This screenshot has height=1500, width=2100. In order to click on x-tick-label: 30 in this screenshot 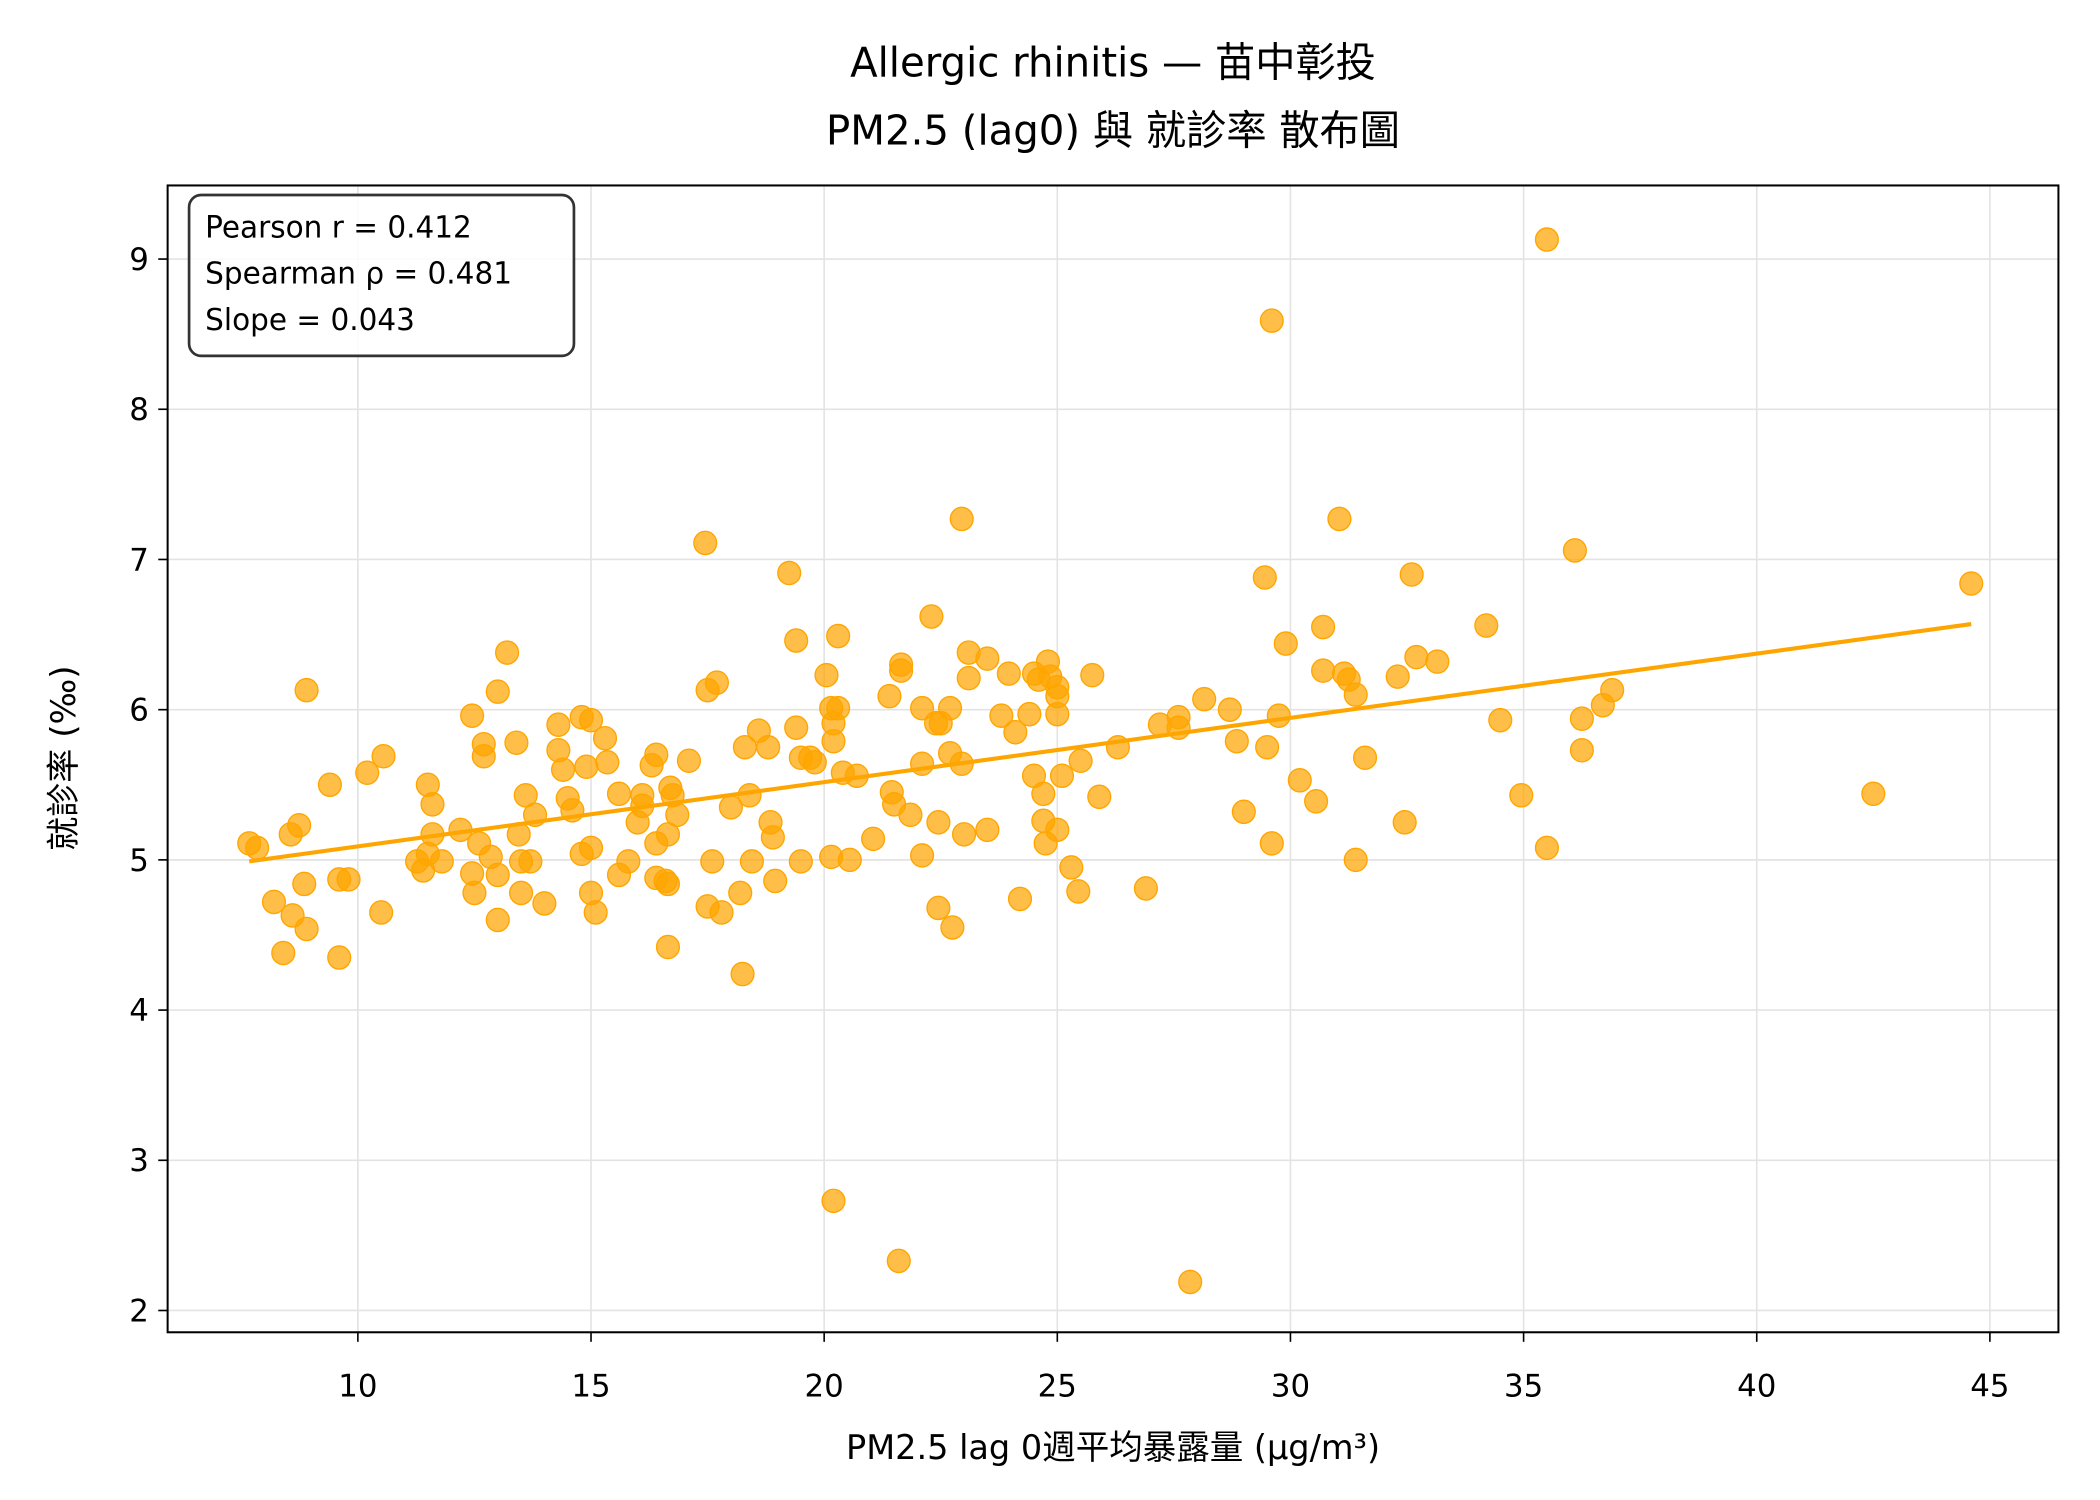, I will do `click(1290, 1386)`.